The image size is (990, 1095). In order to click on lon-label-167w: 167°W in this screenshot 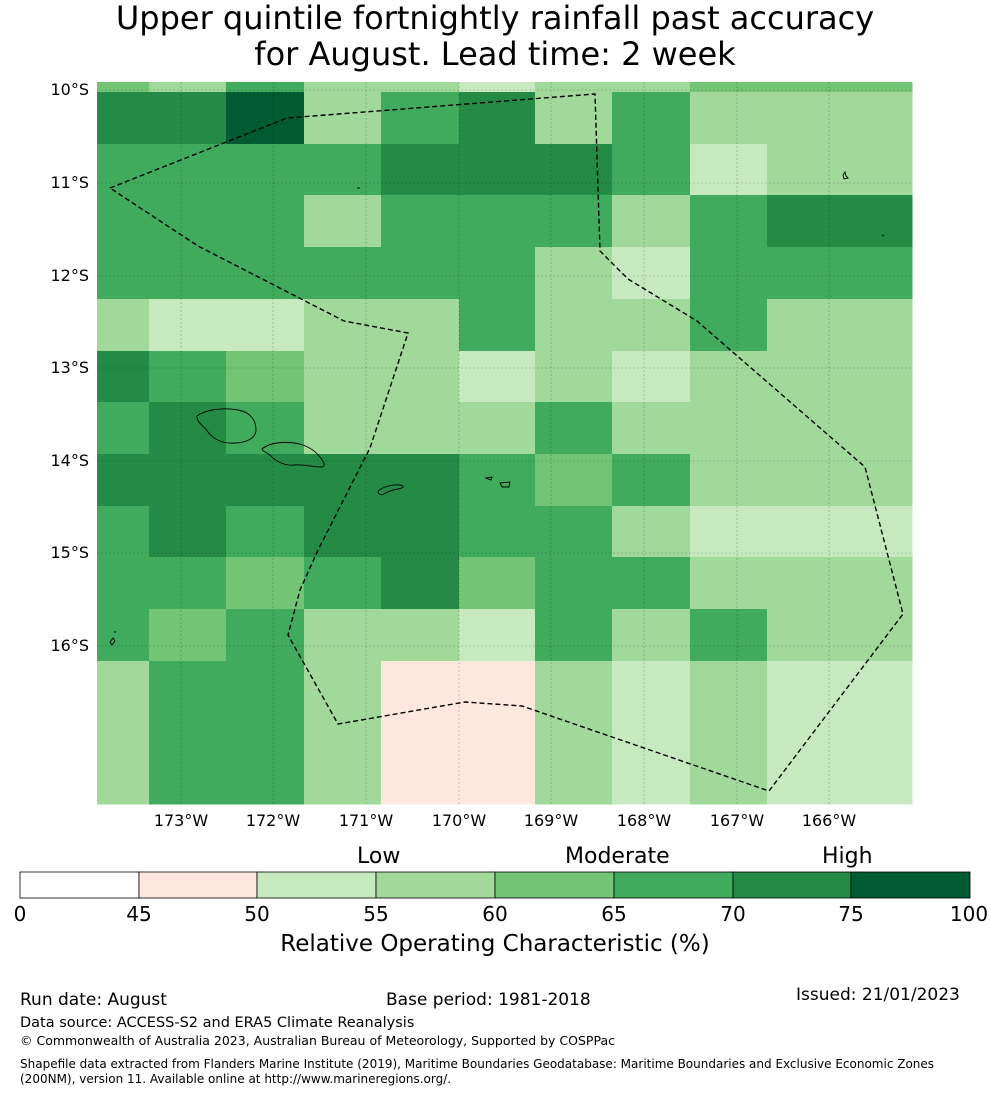, I will do `click(737, 820)`.